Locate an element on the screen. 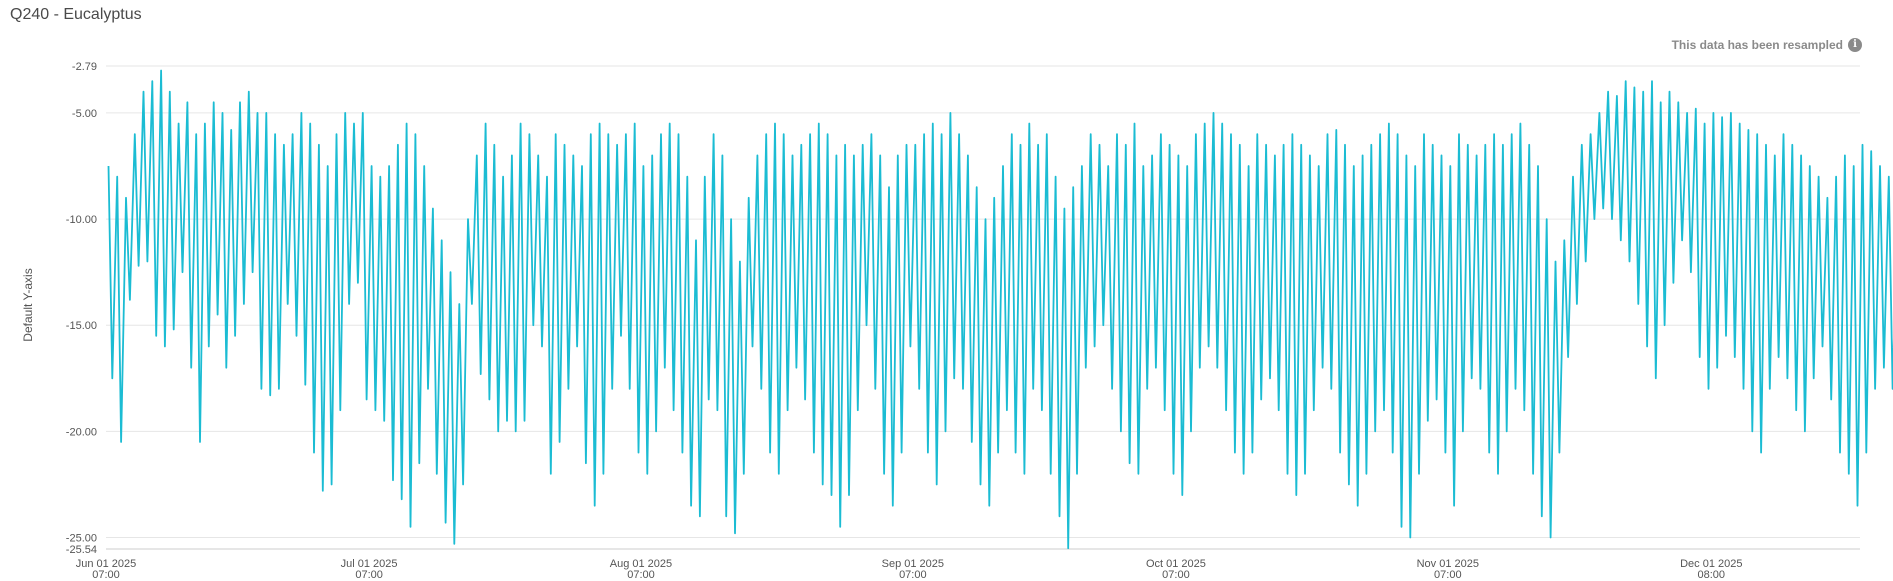 This screenshot has width=1893, height=581. x-tick-time: 08:00 is located at coordinates (1712, 575).